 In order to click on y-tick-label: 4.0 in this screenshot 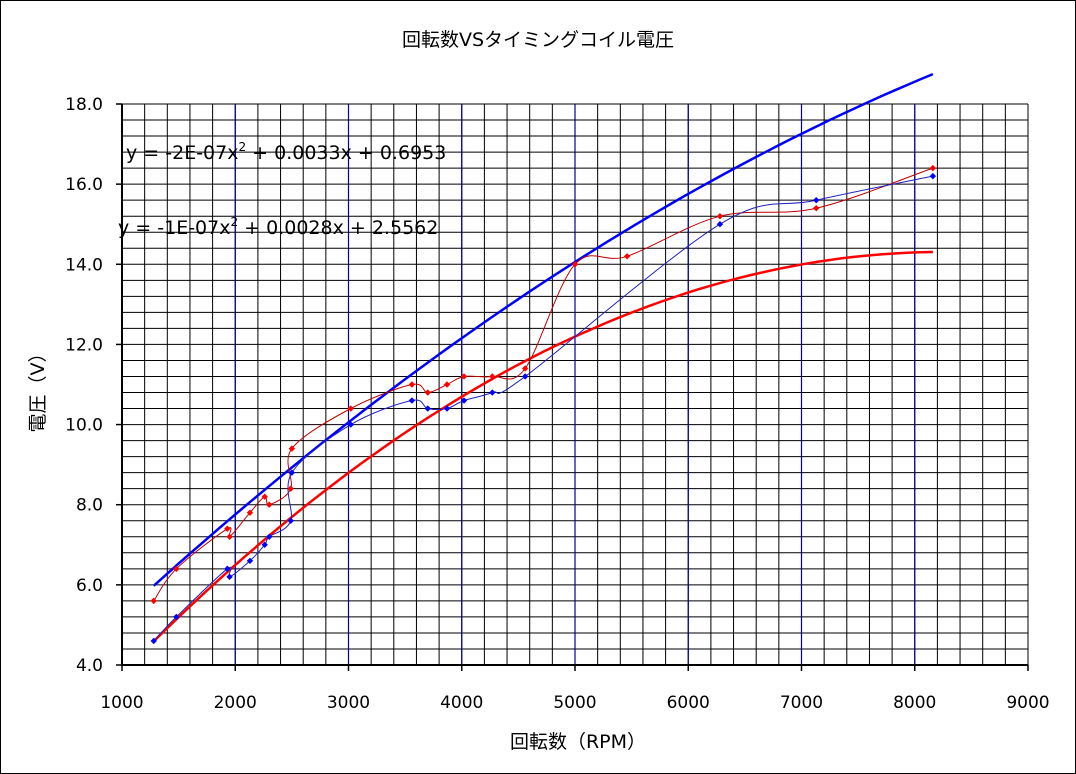, I will do `click(89, 666)`.